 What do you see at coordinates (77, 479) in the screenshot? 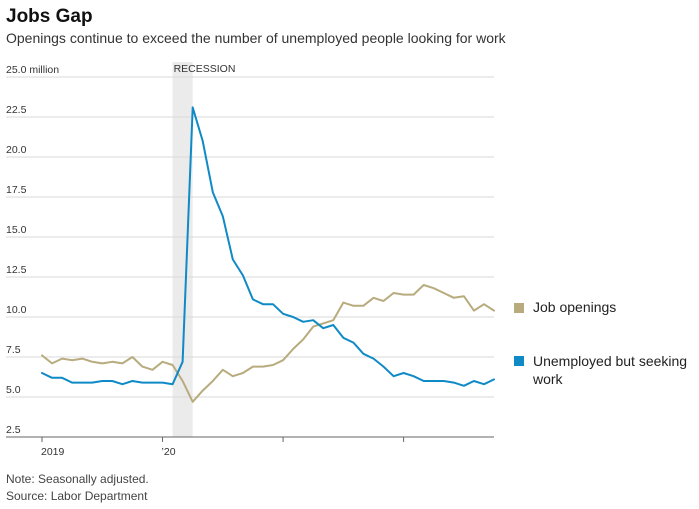
I see `chart-note: Note: Seasonally adjusted.` at bounding box center [77, 479].